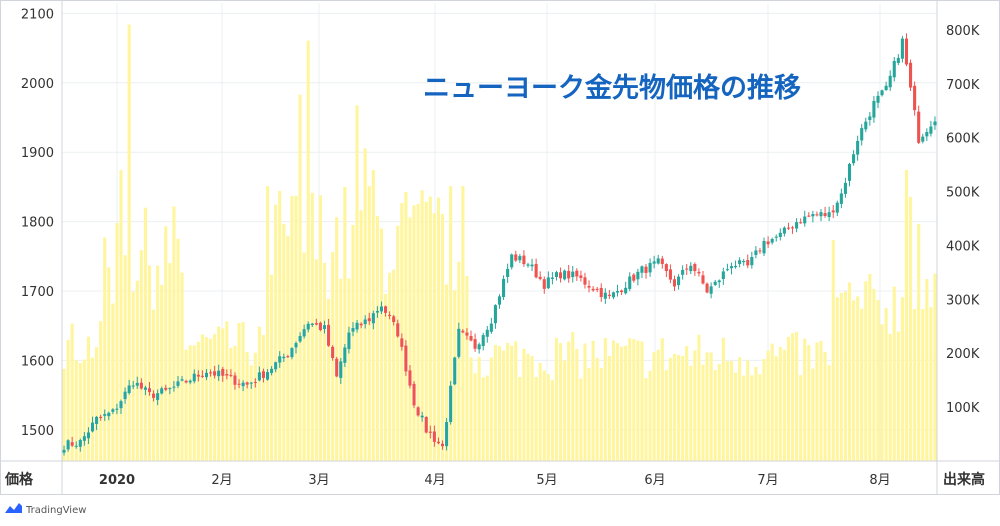  I want to click on tradingview-logo: TradingView, so click(45, 509).